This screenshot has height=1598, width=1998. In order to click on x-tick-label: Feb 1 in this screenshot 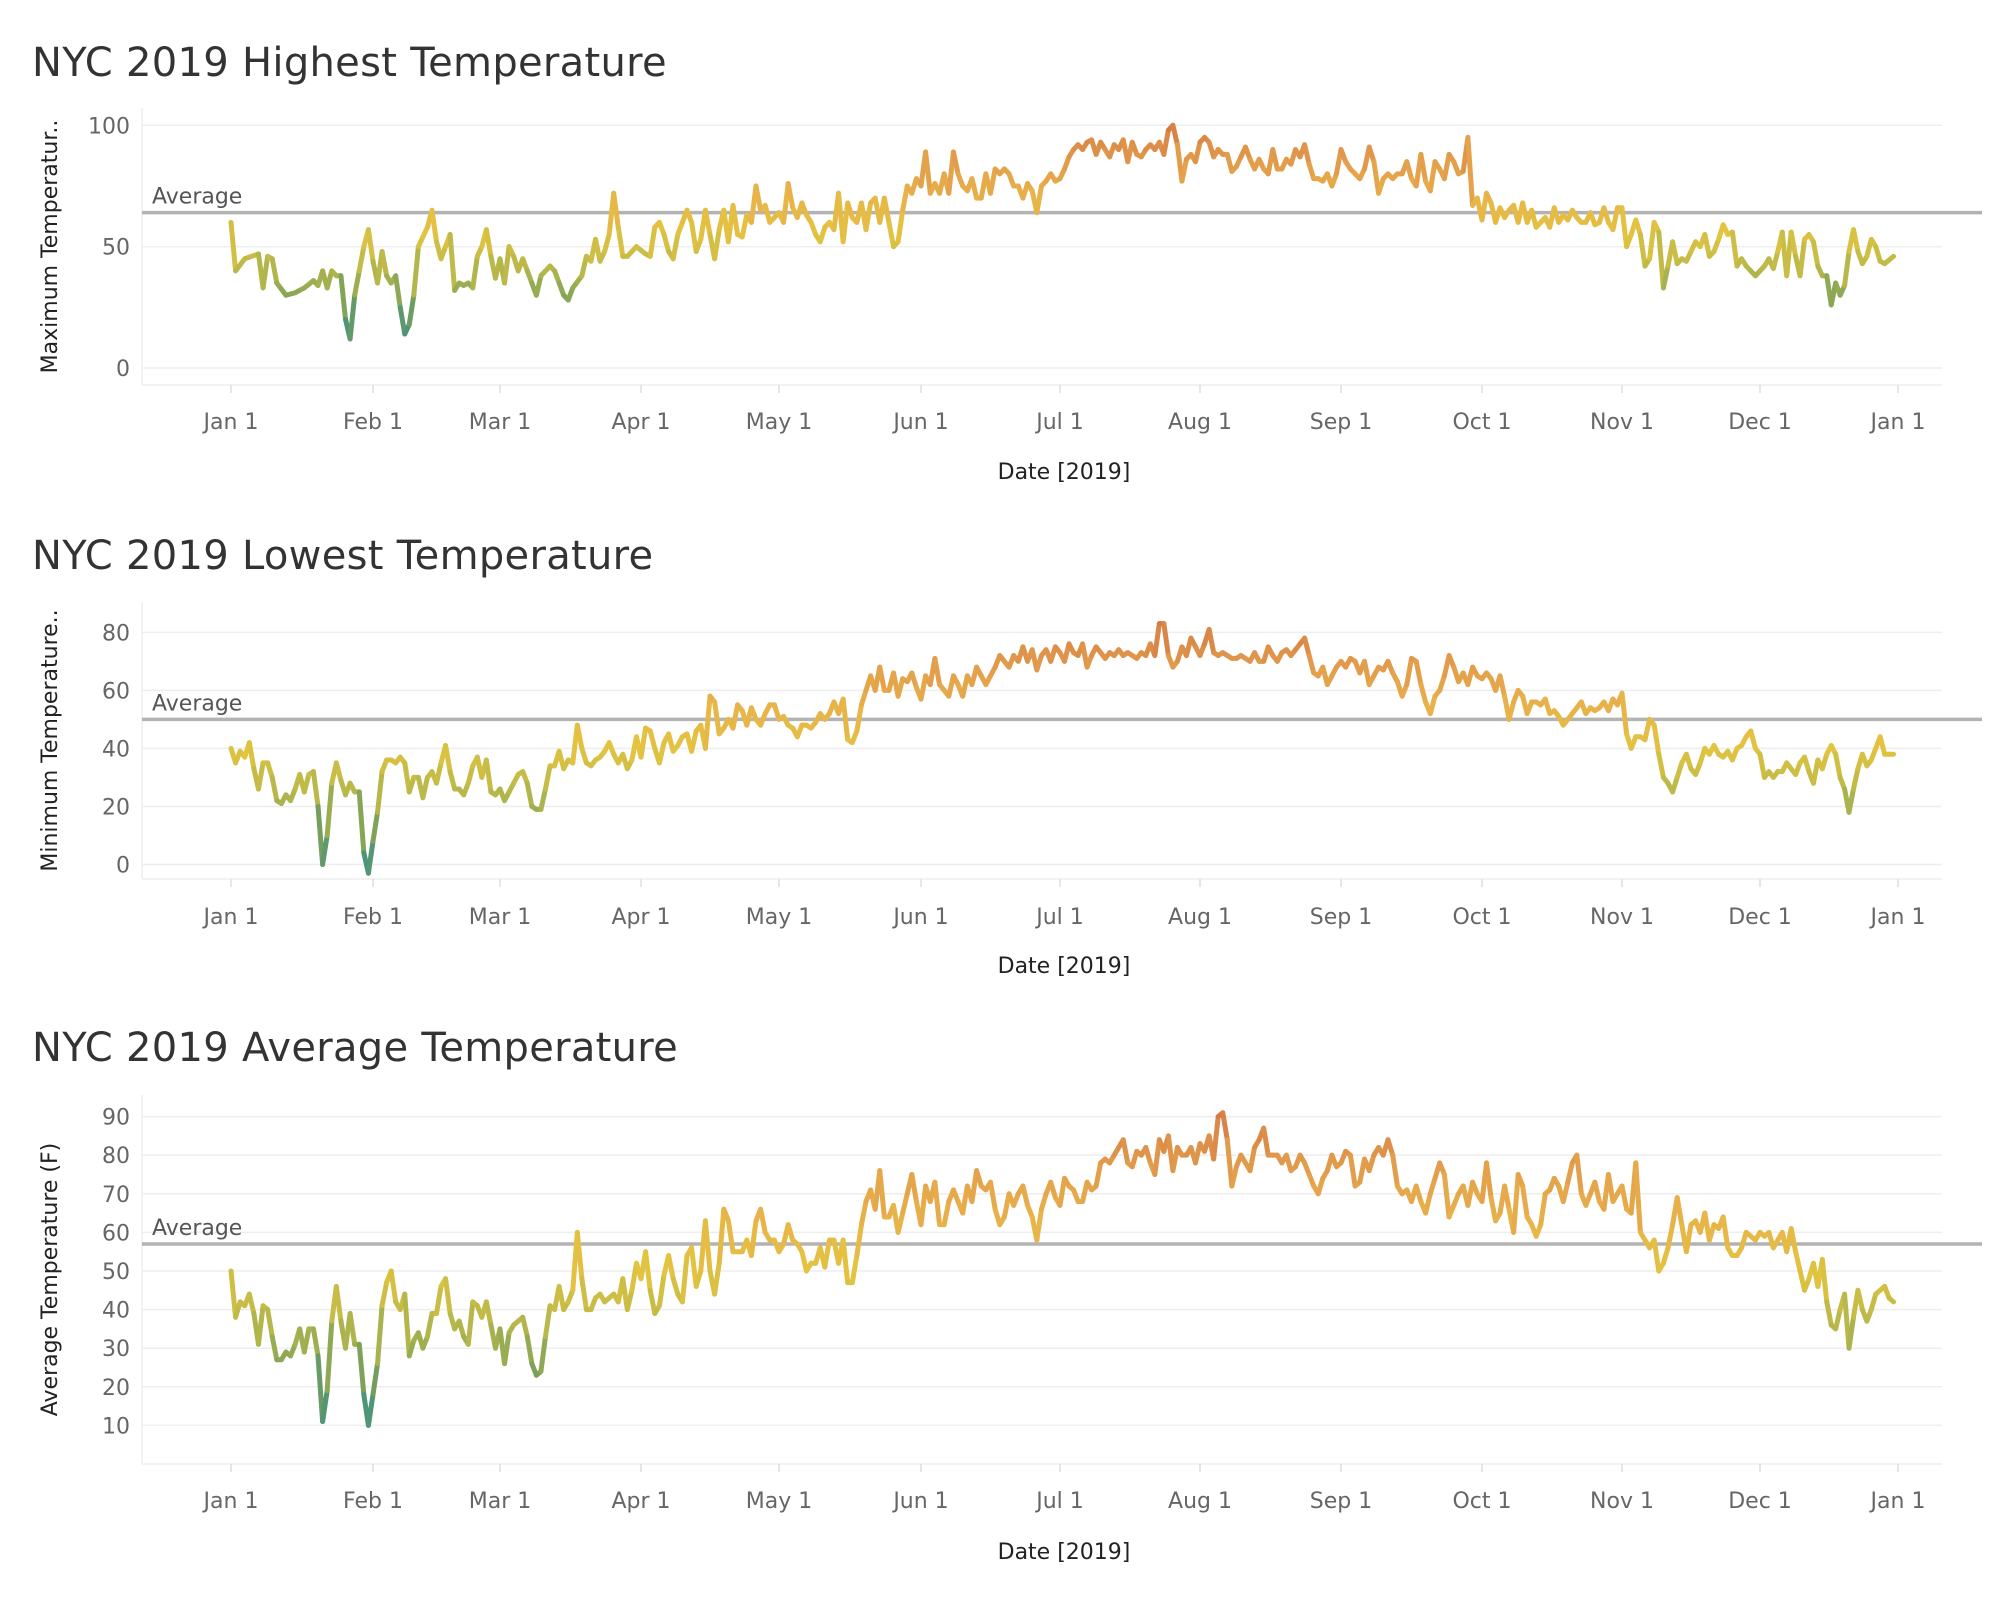, I will do `click(373, 917)`.